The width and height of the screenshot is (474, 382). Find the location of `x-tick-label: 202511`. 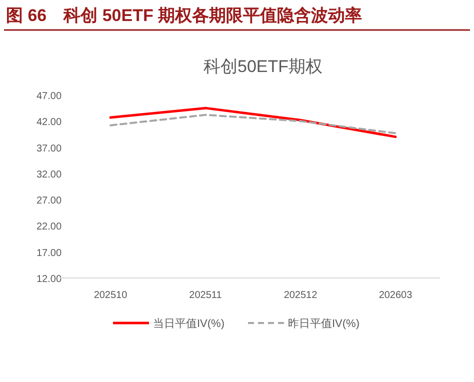

x-tick-label: 202511 is located at coordinates (205, 295).